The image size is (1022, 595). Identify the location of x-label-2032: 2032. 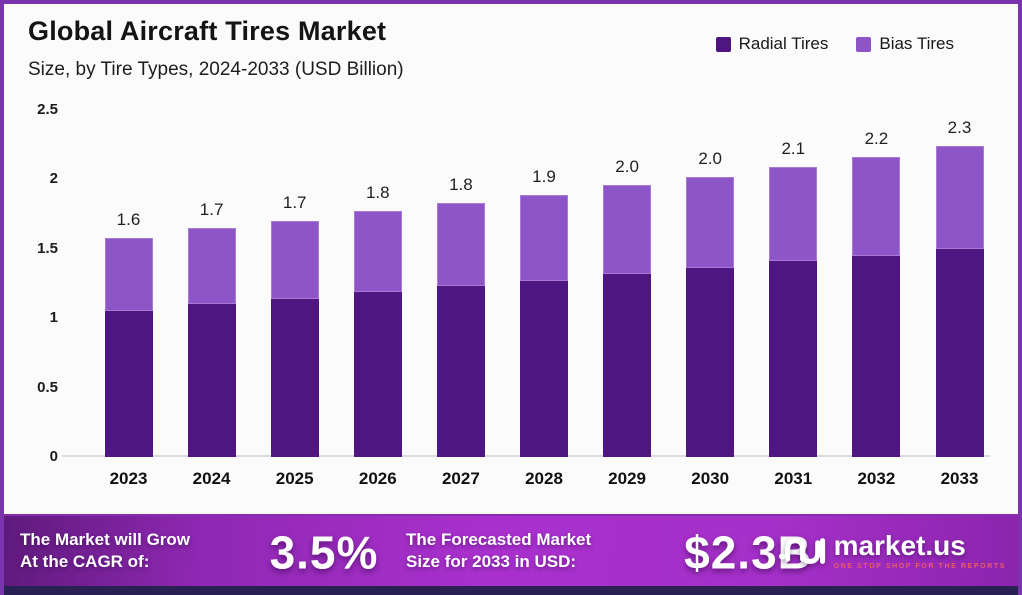
(876, 478).